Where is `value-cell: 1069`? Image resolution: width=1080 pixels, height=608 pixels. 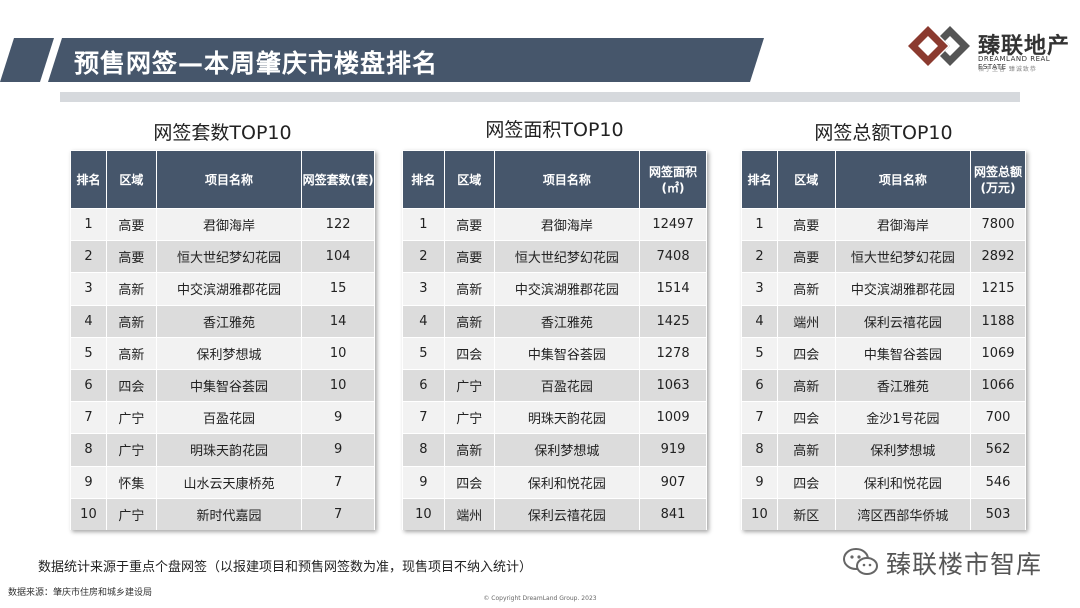
value-cell: 1069 is located at coordinates (998, 353).